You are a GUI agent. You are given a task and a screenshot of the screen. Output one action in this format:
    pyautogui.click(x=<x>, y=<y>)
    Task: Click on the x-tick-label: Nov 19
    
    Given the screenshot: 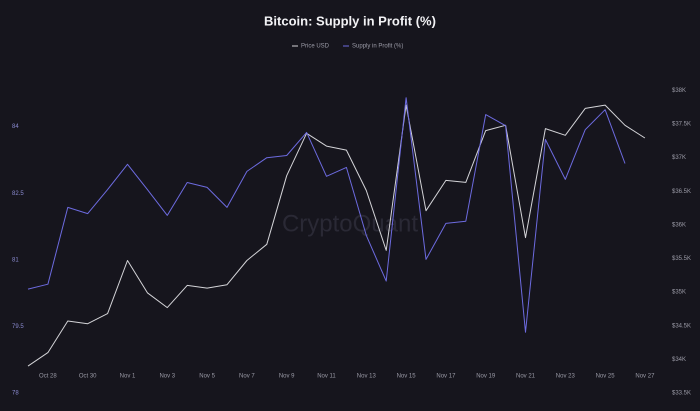 What is the action you would take?
    pyautogui.click(x=486, y=377)
    